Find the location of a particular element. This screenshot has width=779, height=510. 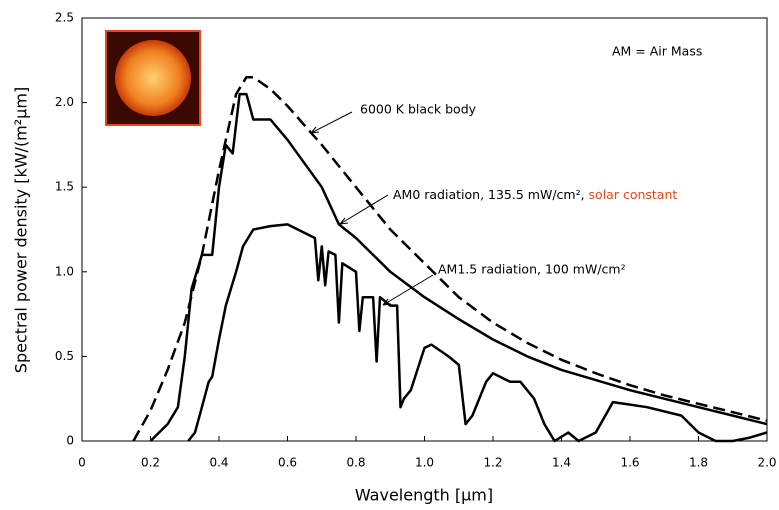

x-axis-title: Wavelength [µm] is located at coordinates (424, 495).